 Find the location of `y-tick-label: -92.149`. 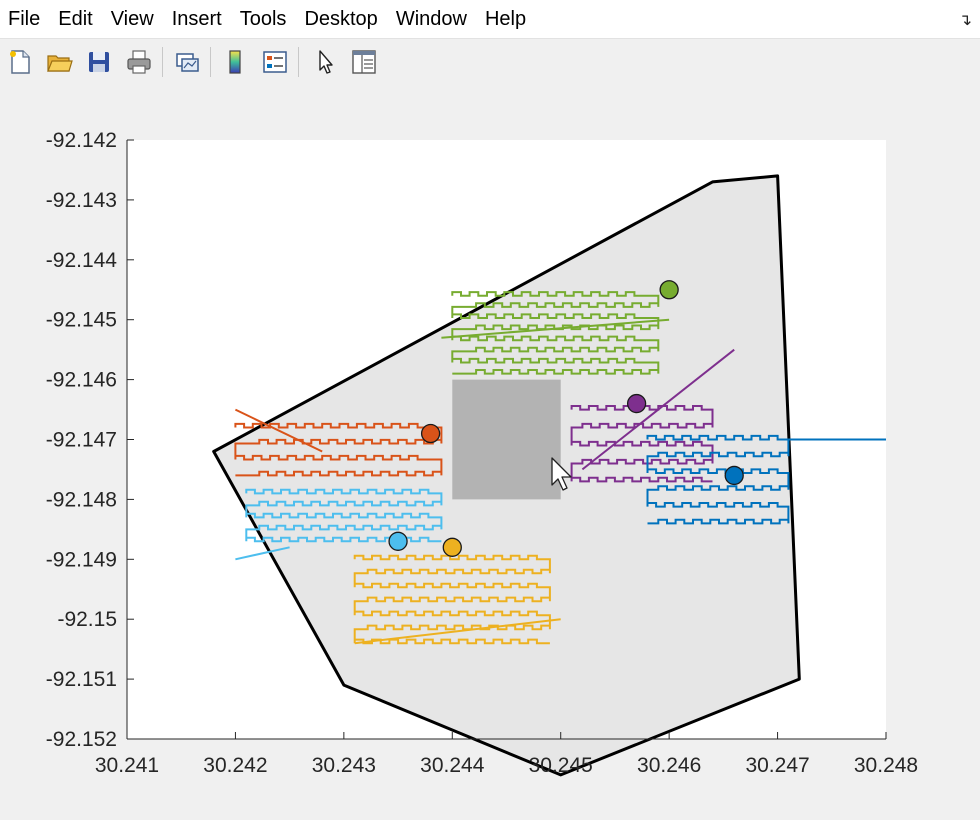

y-tick-label: -92.149 is located at coordinates (81, 559).